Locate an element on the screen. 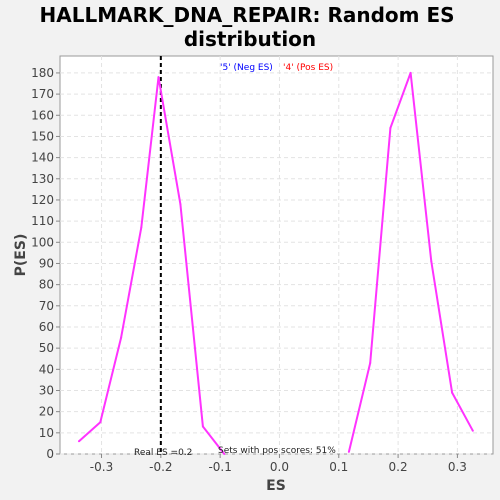 The height and width of the screenshot is (500, 500). x-tick-label: 0.3 is located at coordinates (457, 467).